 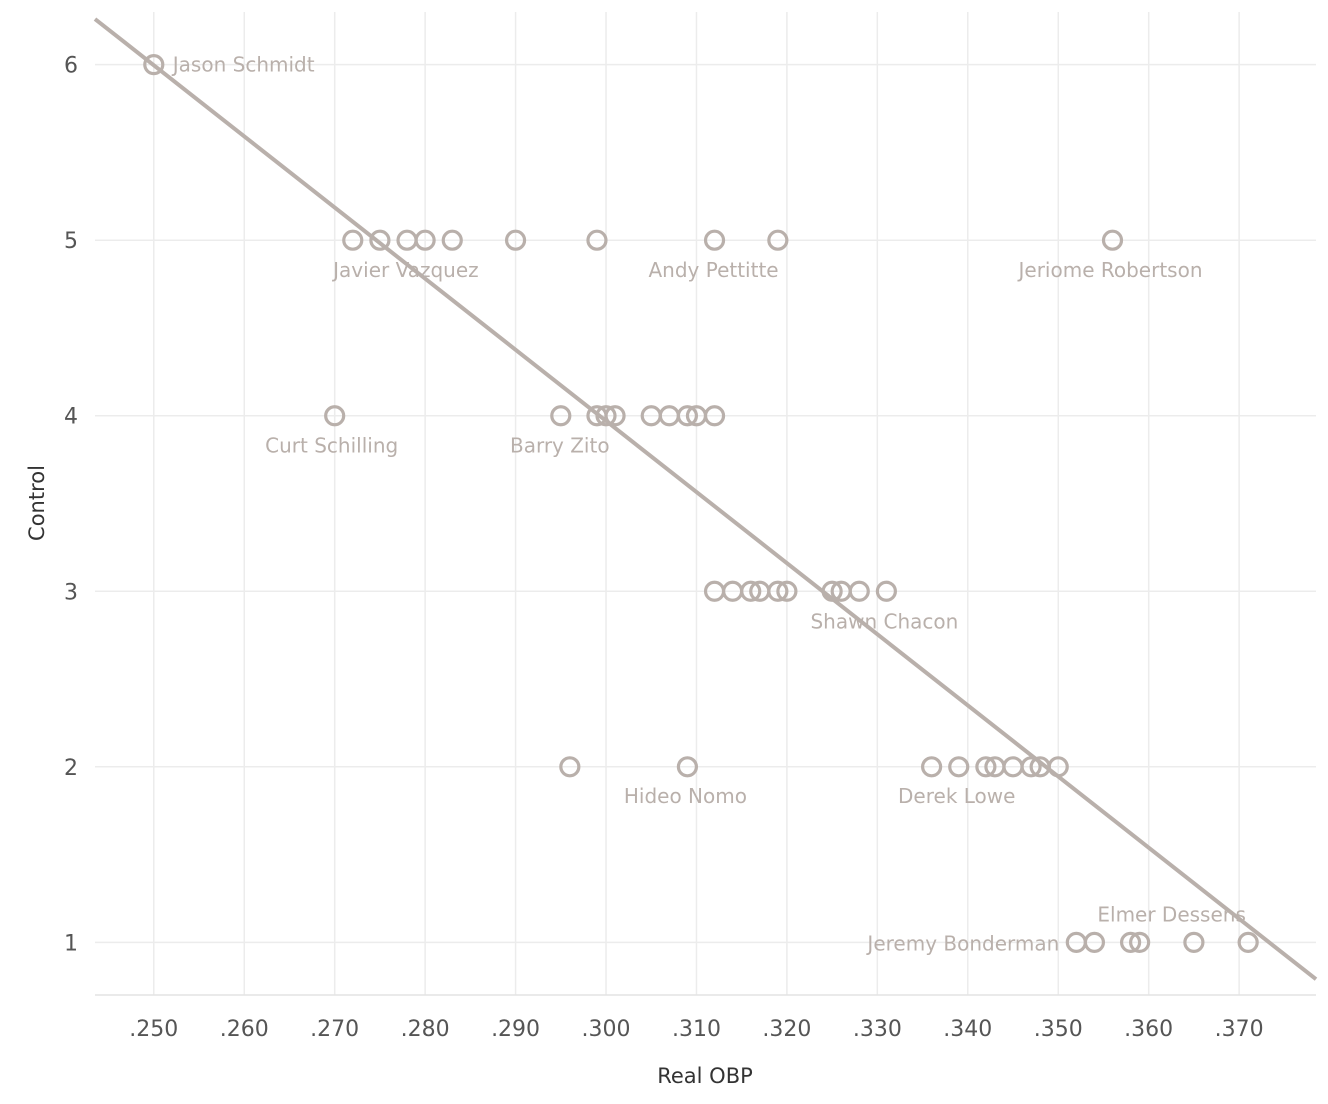 I want to click on x-tick-label: .300, so click(x=606, y=1029).